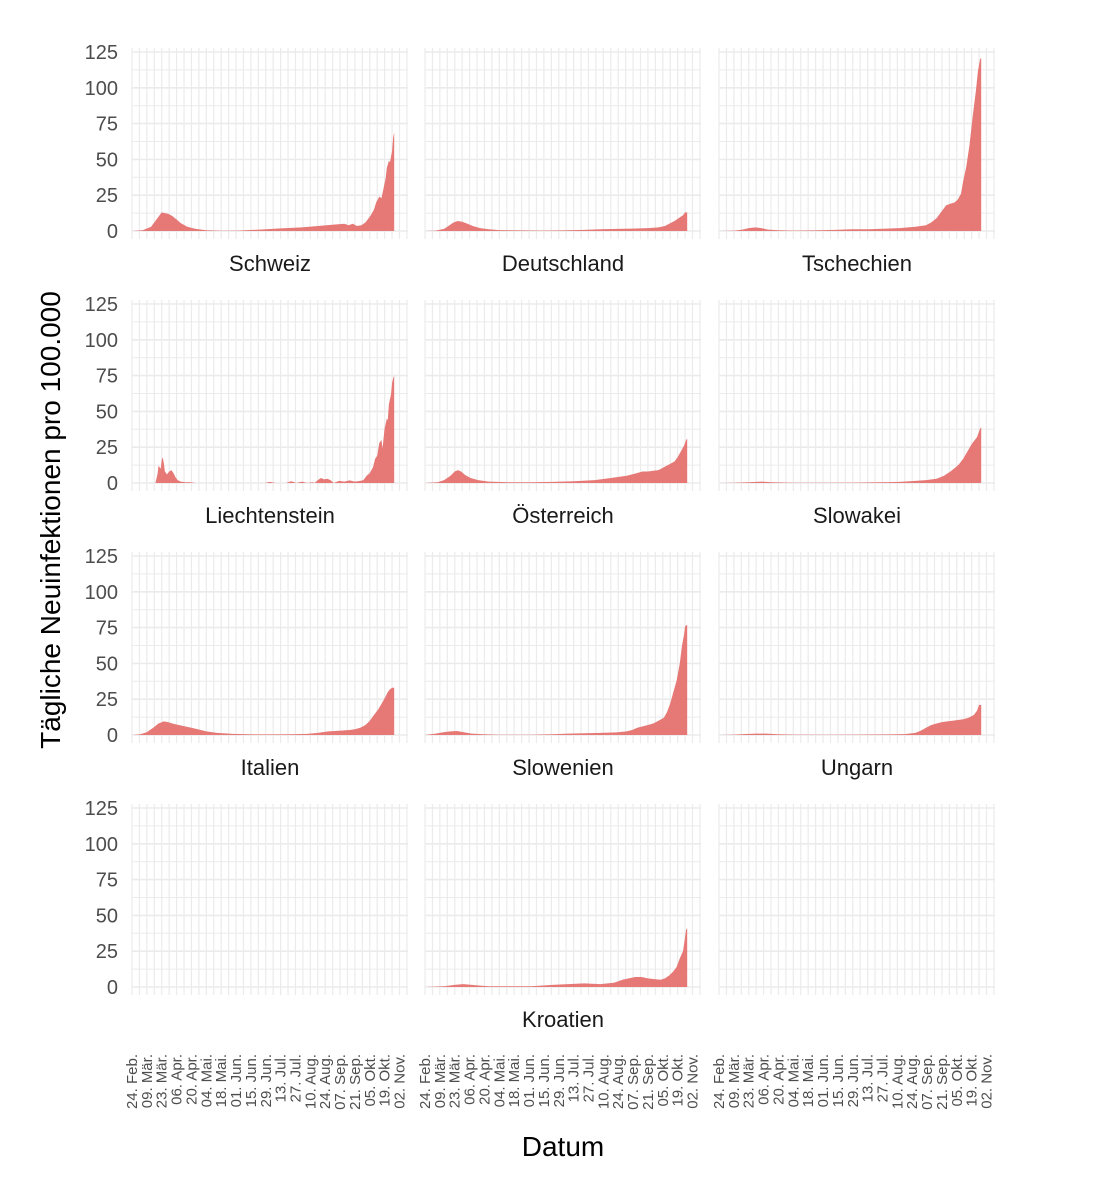 The width and height of the screenshot is (1104, 1200). I want to click on panel-2: Deutschland, so click(562, 162).